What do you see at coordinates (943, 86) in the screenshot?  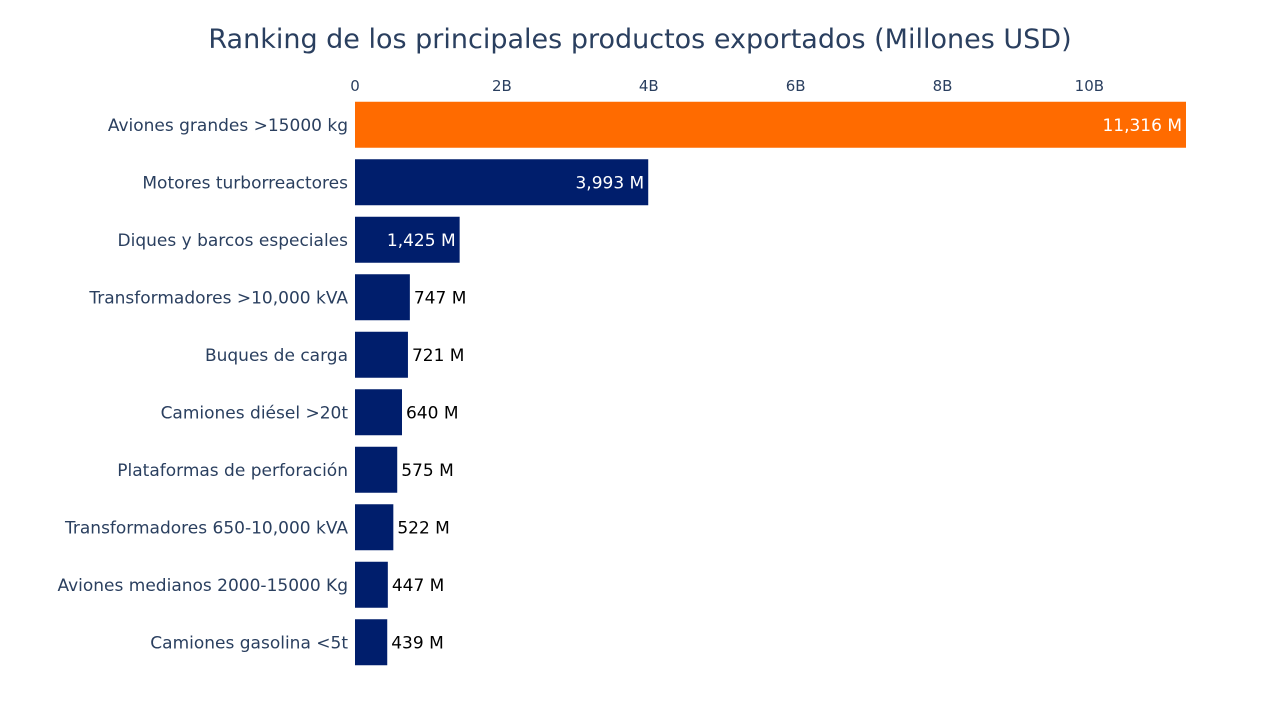 I see `x-tick-label: 8B` at bounding box center [943, 86].